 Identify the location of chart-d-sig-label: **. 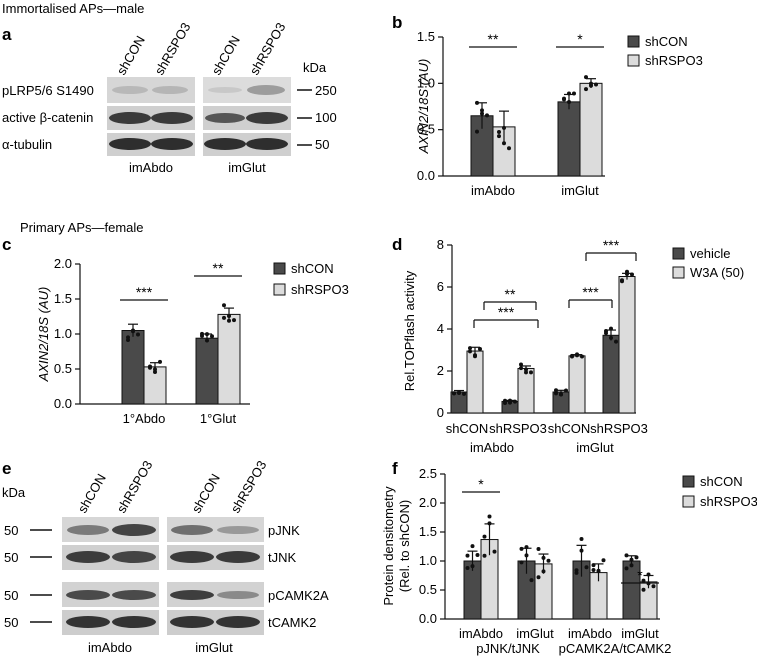
(510, 294).